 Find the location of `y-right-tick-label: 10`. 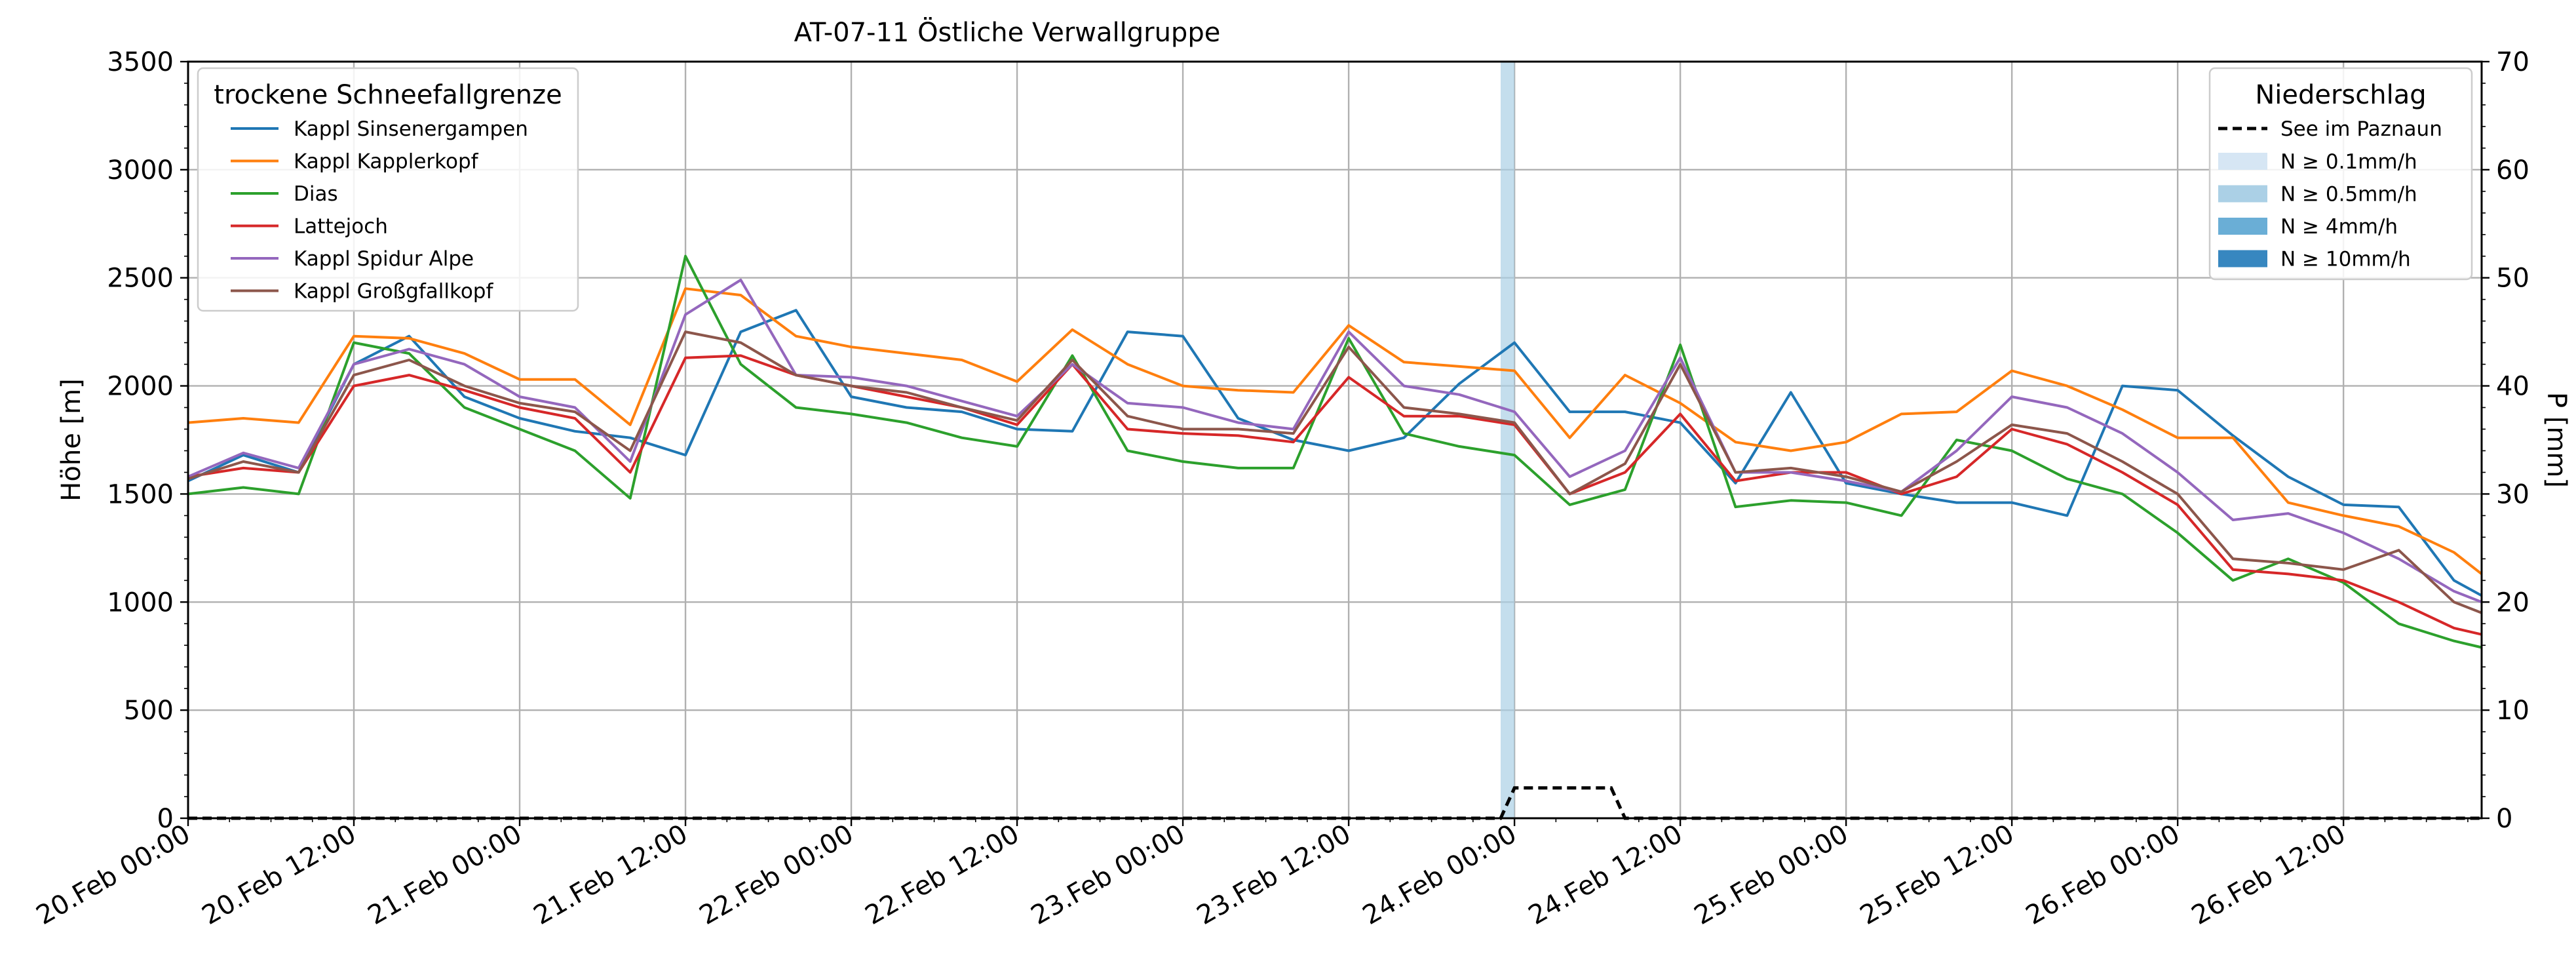

y-right-tick-label: 10 is located at coordinates (2512, 711).